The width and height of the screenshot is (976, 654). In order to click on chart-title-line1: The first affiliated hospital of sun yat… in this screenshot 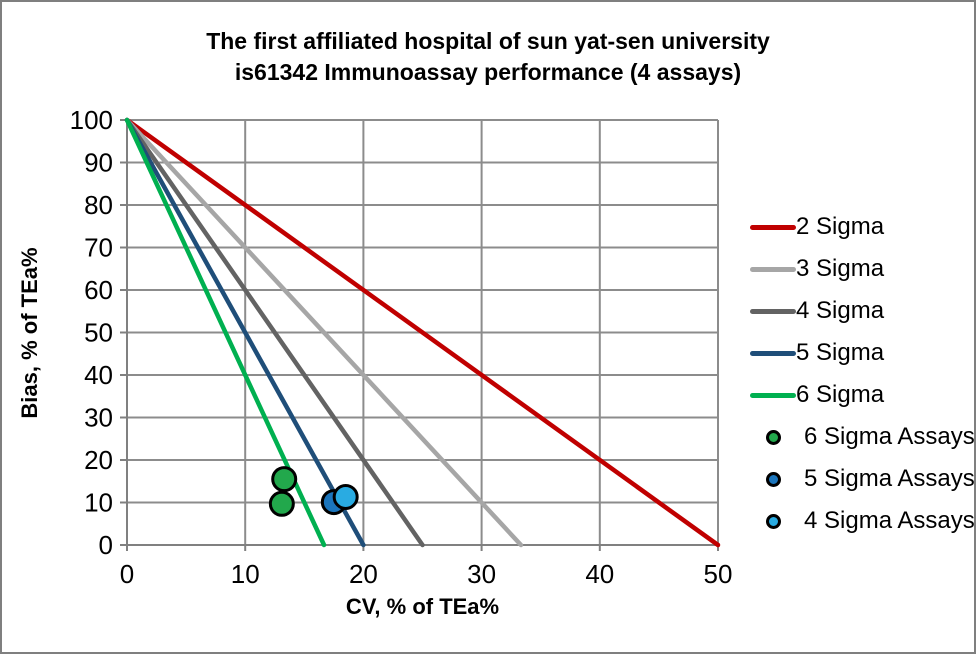, I will do `click(488, 41)`.